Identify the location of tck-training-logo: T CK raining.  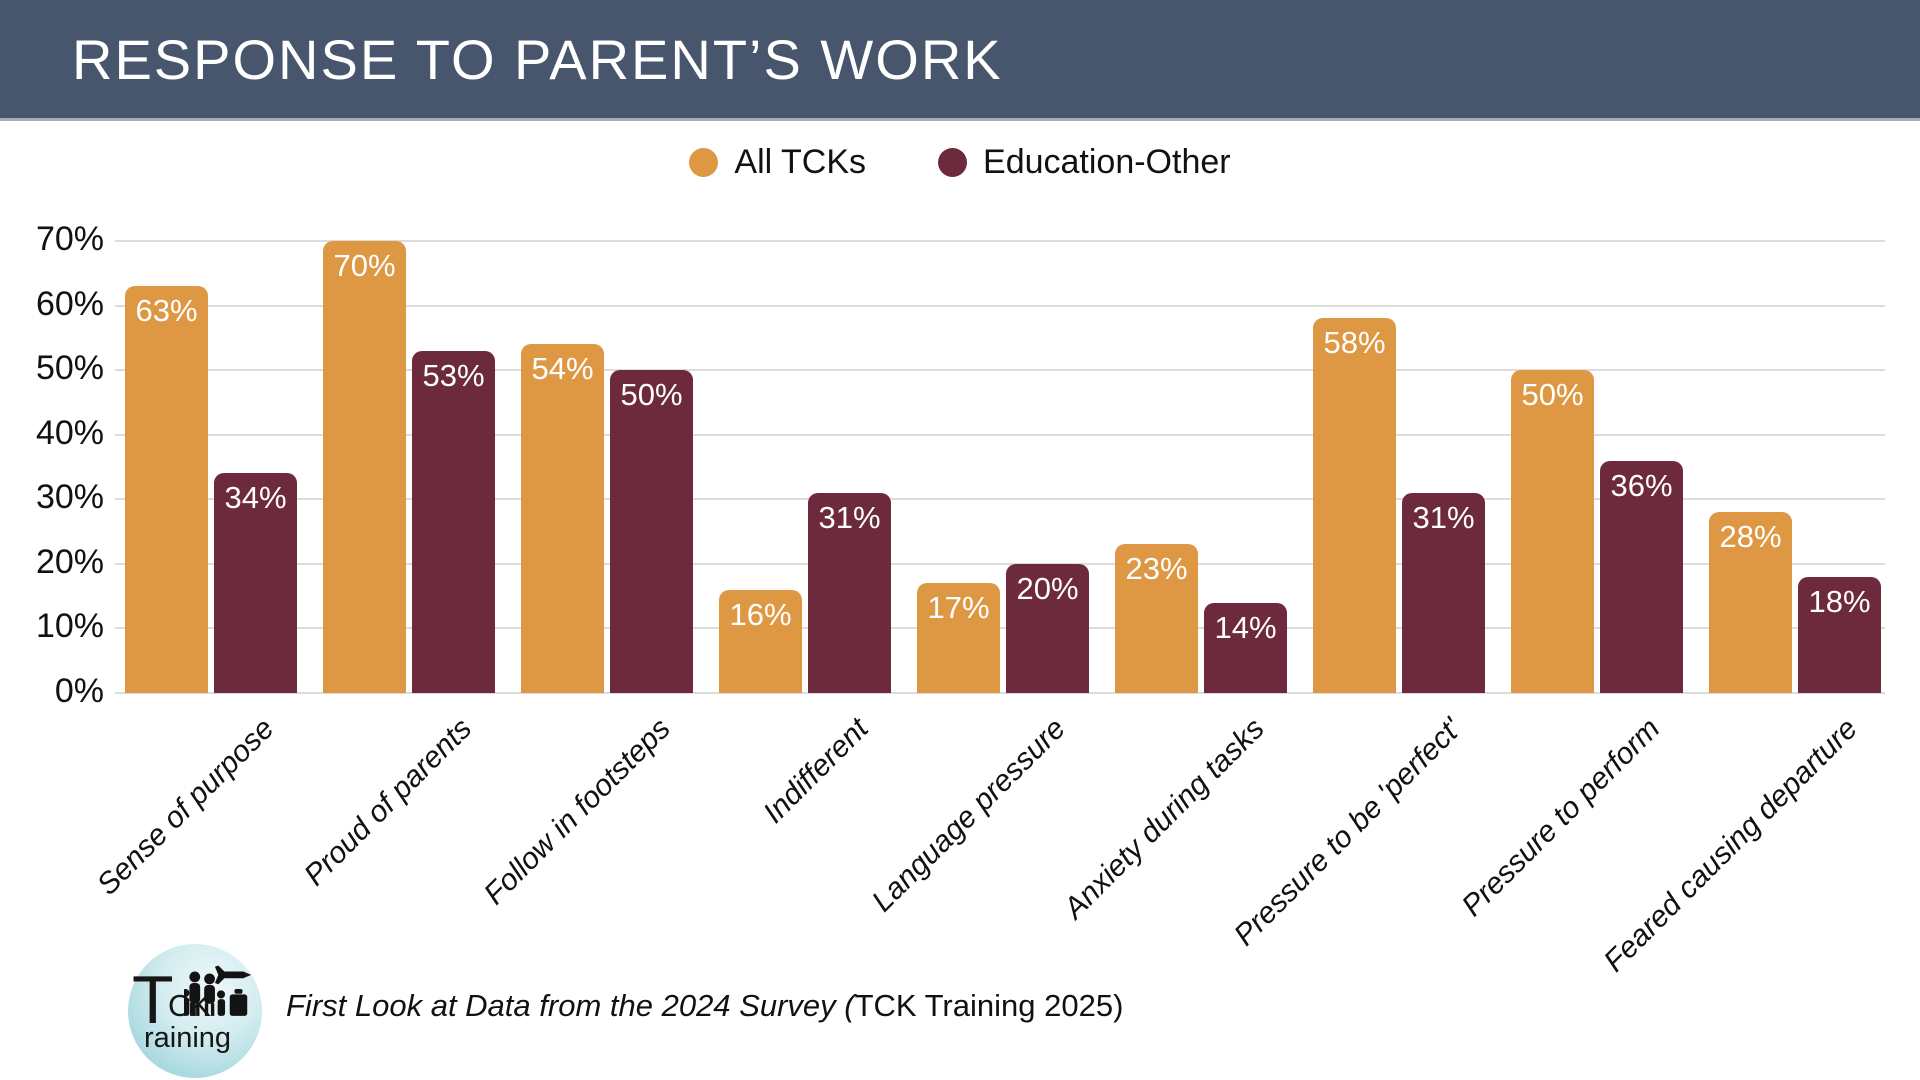
(195, 1011).